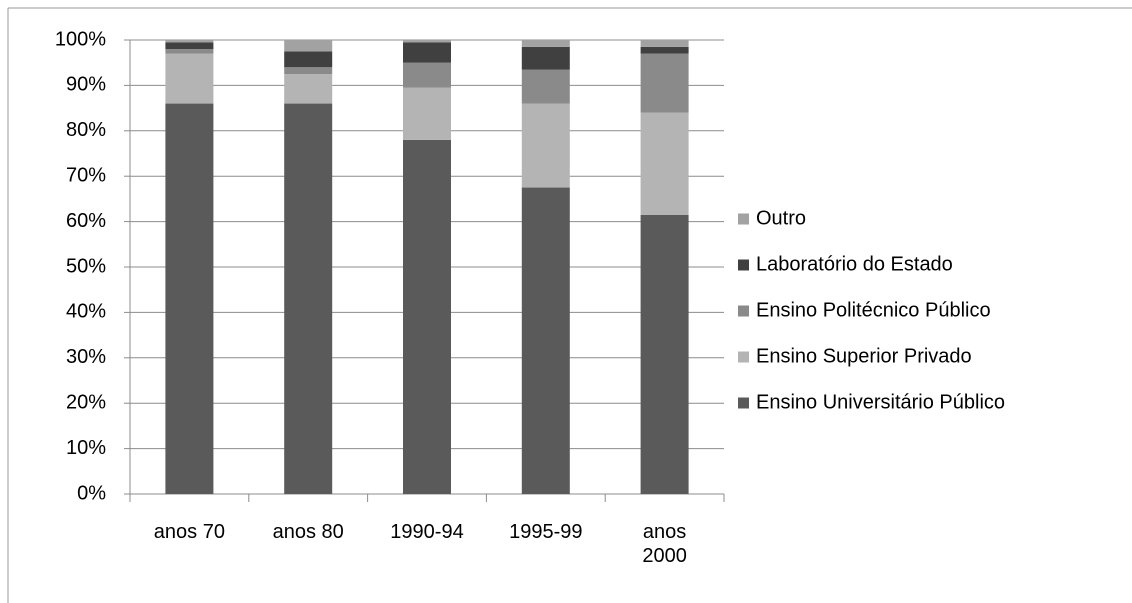  Describe the element at coordinates (80, 39) in the screenshot. I see `y-tick-label: 100%` at that location.